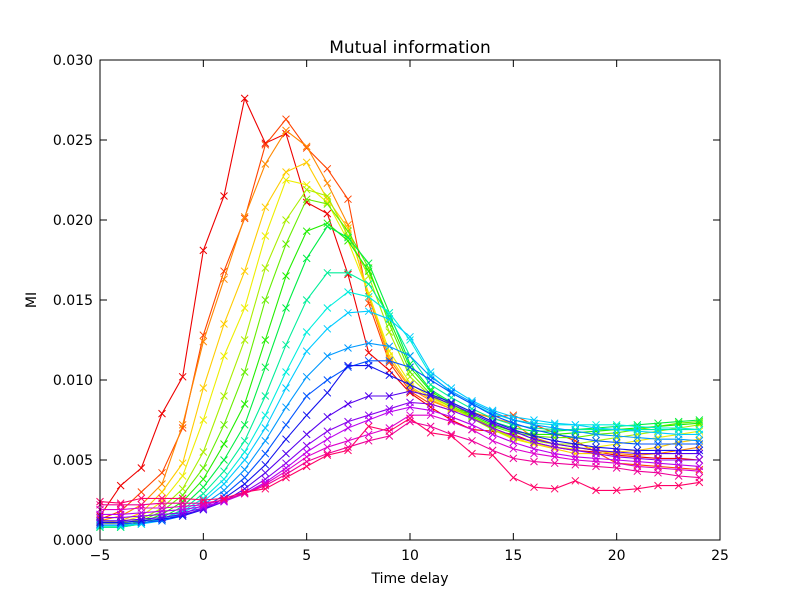 This screenshot has width=800, height=600. I want to click on x-tick-label: 15, so click(513, 556).